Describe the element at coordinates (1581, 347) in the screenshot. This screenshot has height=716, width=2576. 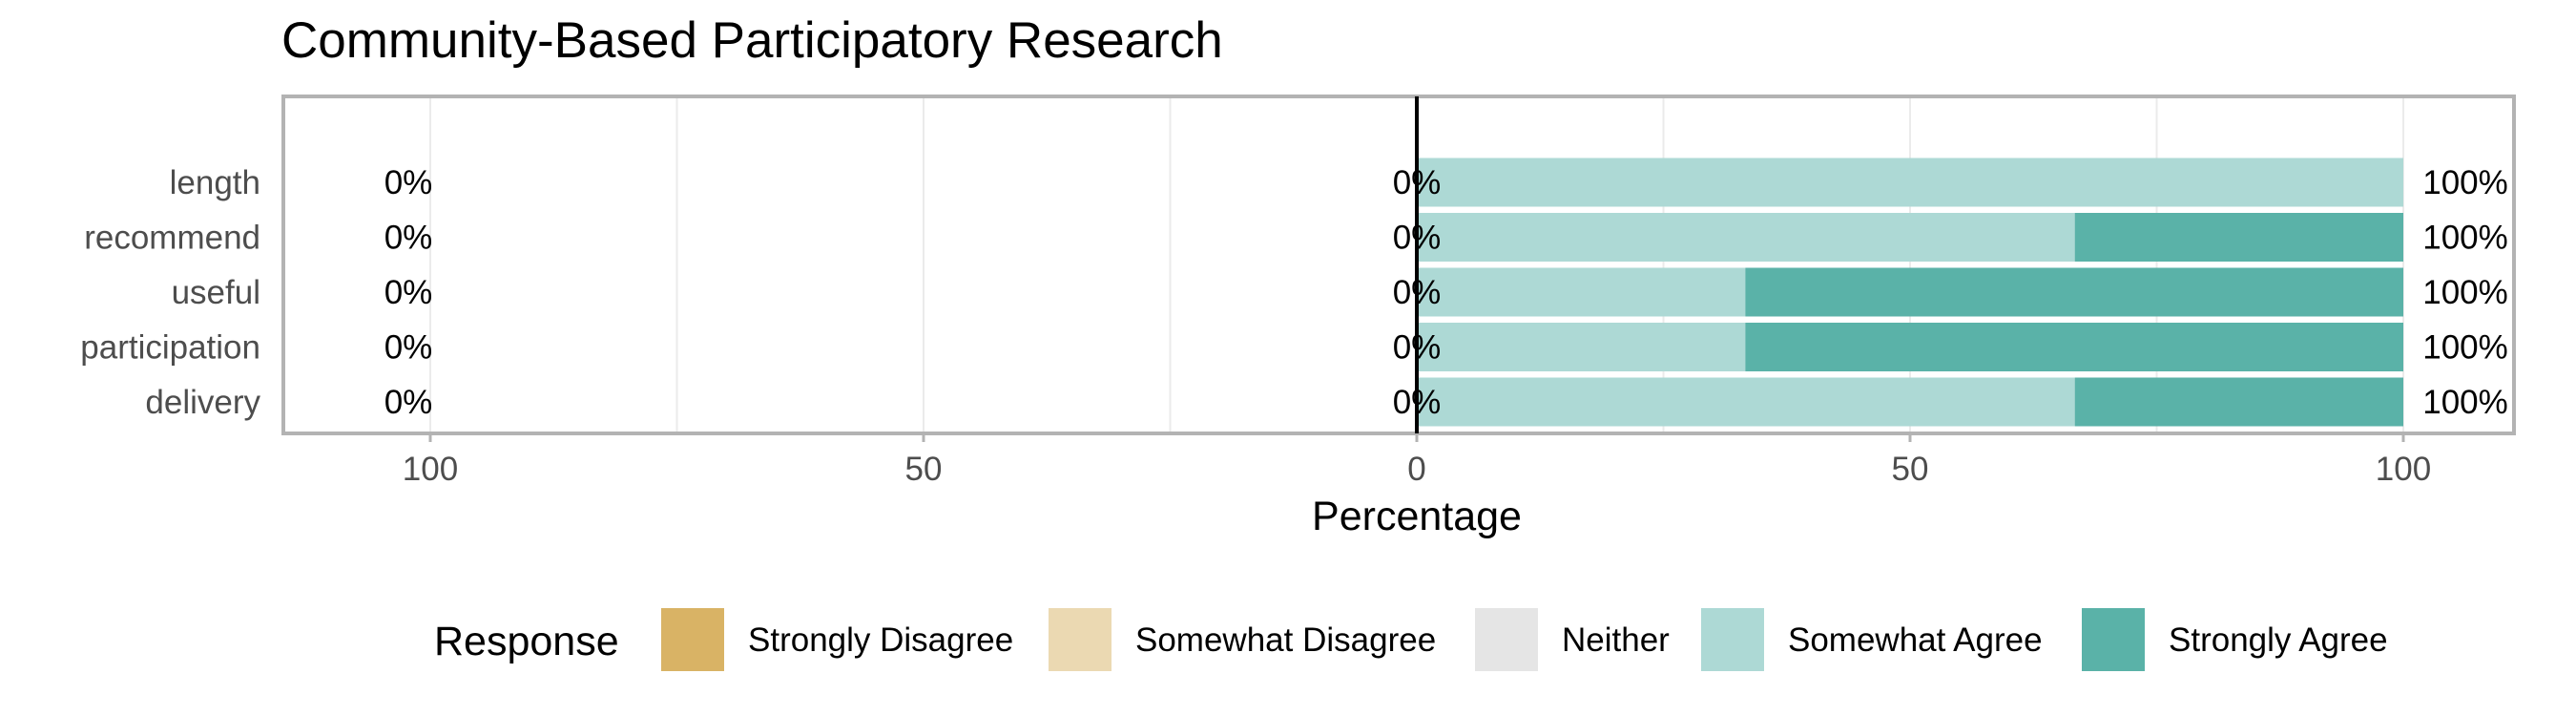
I see `bar-participation-somewhat-agree` at that location.